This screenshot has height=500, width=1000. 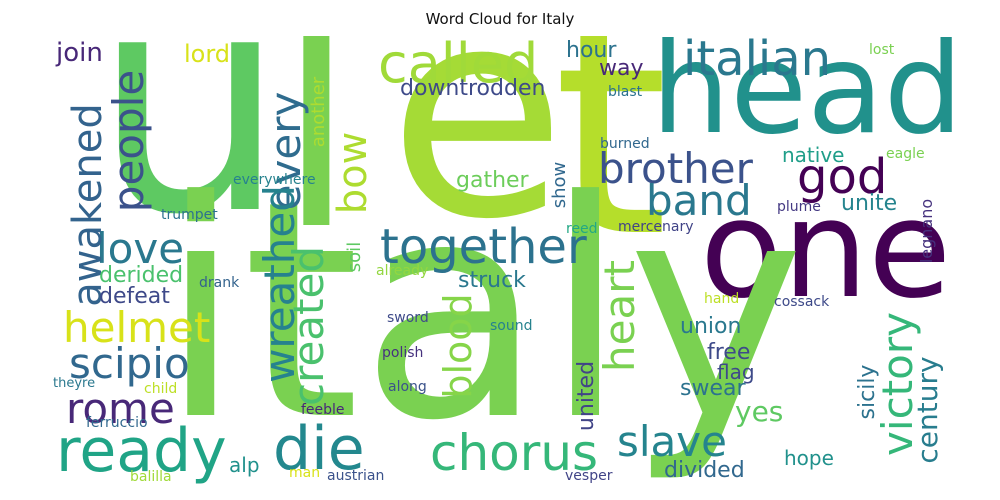 What do you see at coordinates (318, 112) in the screenshot?
I see `word-another: another` at bounding box center [318, 112].